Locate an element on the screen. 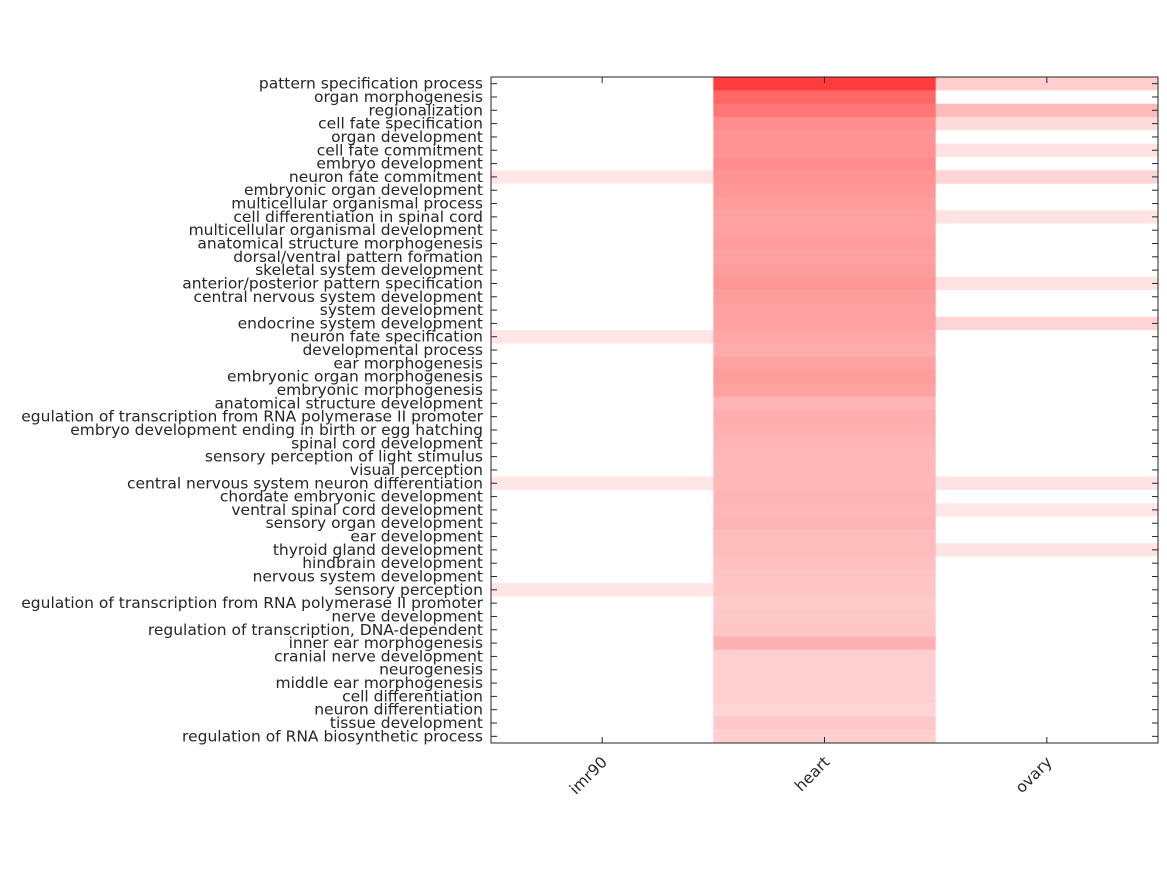 This screenshot has width=1167, height=875. x-tick-labels: imr90 heart ovary is located at coordinates (811, 775).